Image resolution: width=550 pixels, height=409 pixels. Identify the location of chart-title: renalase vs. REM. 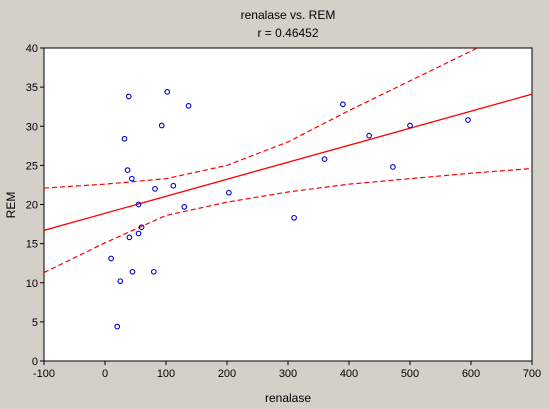
(288, 15).